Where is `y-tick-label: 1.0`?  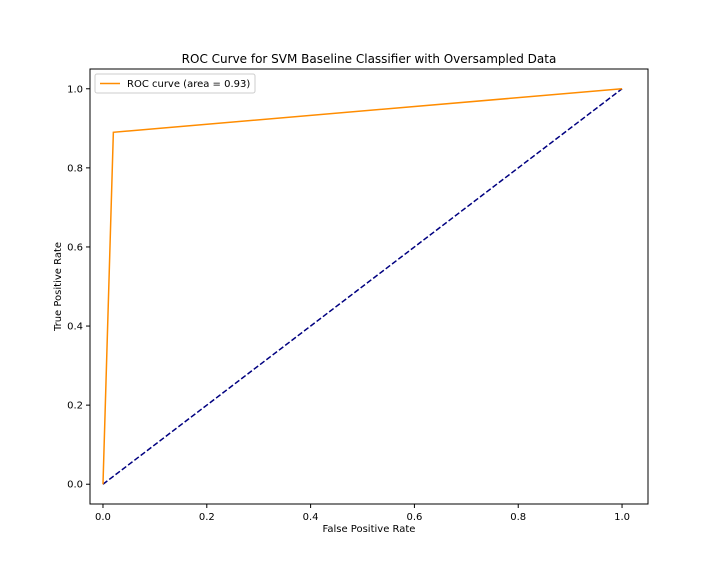 y-tick-label: 1.0 is located at coordinates (75, 89).